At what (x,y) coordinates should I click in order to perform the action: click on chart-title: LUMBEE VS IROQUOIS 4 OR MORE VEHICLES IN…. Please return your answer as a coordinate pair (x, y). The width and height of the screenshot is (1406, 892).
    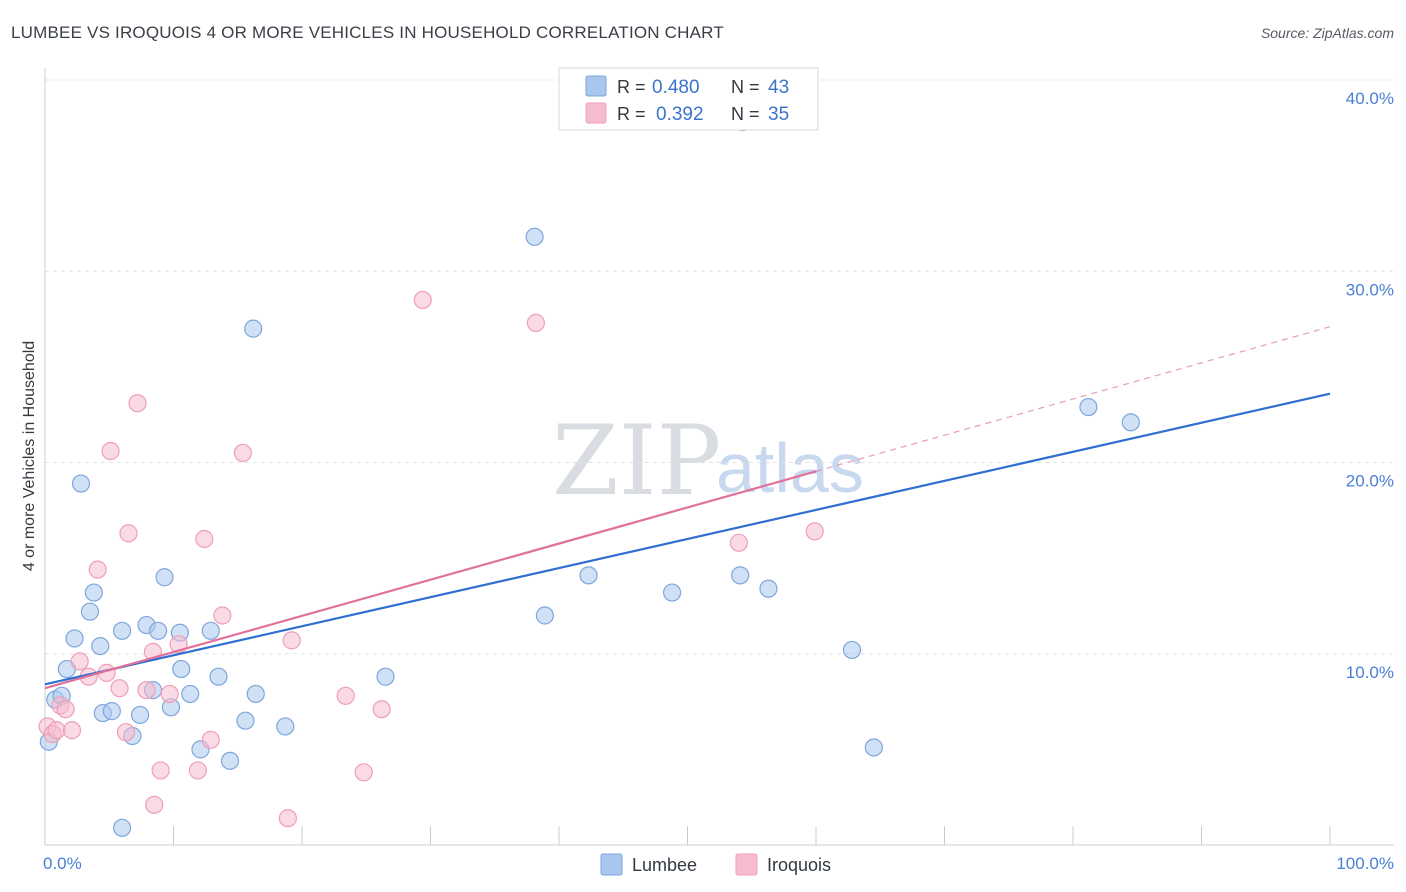
    Looking at the image, I should click on (367, 32).